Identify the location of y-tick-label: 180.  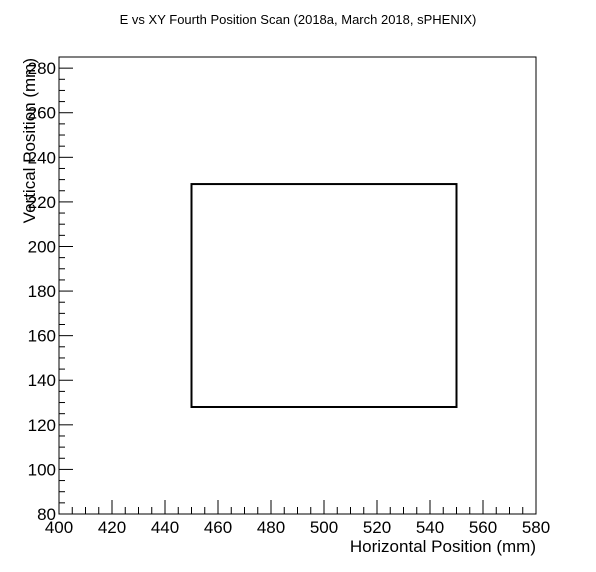
(42, 291).